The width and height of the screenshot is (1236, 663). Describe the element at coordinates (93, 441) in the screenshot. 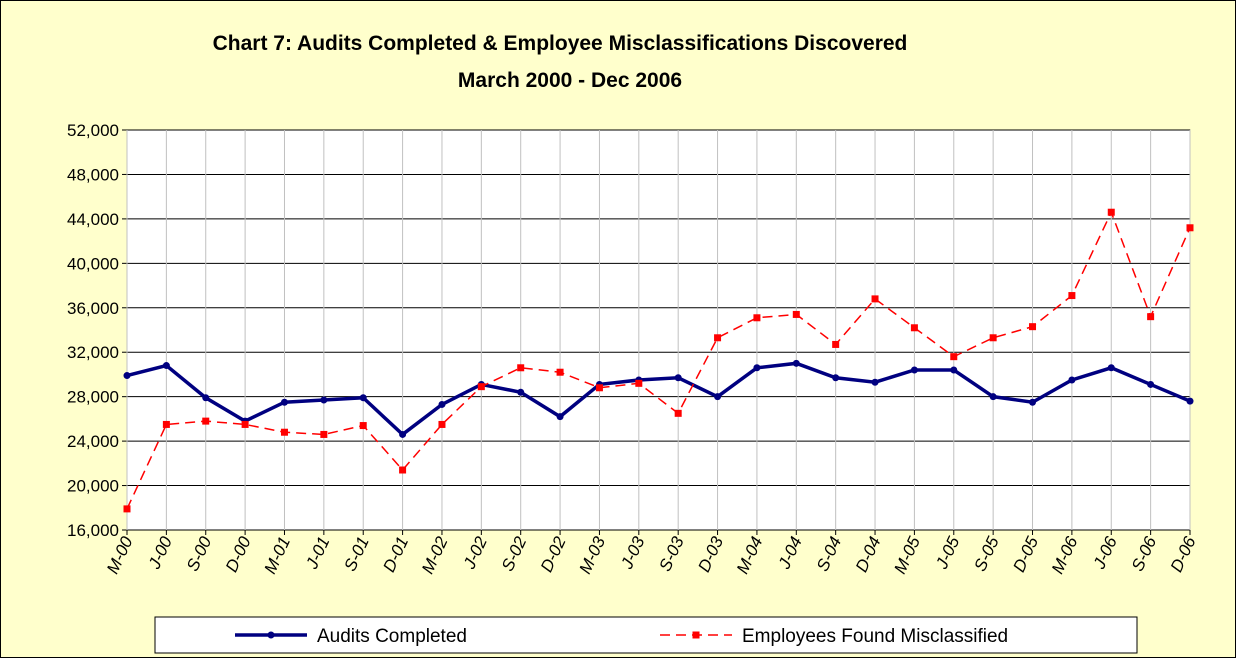

I see `y-tick-label: 24,000` at that location.